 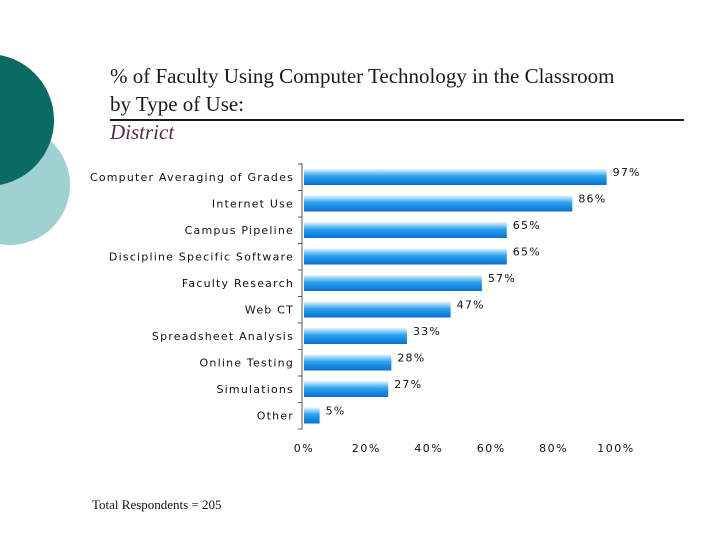 I want to click on value-label: 27%, so click(x=408, y=384).